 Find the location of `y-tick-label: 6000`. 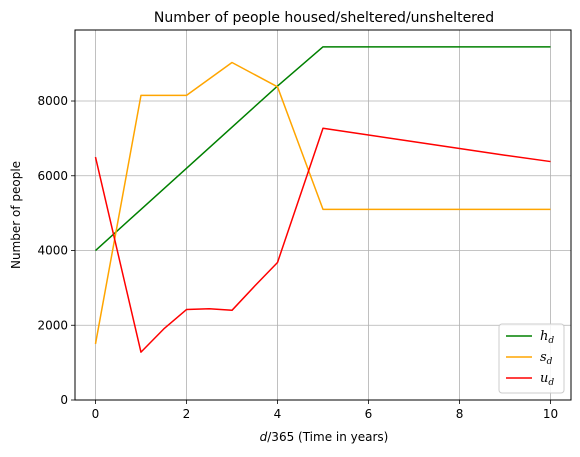

y-tick-label: 6000 is located at coordinates (52, 176).